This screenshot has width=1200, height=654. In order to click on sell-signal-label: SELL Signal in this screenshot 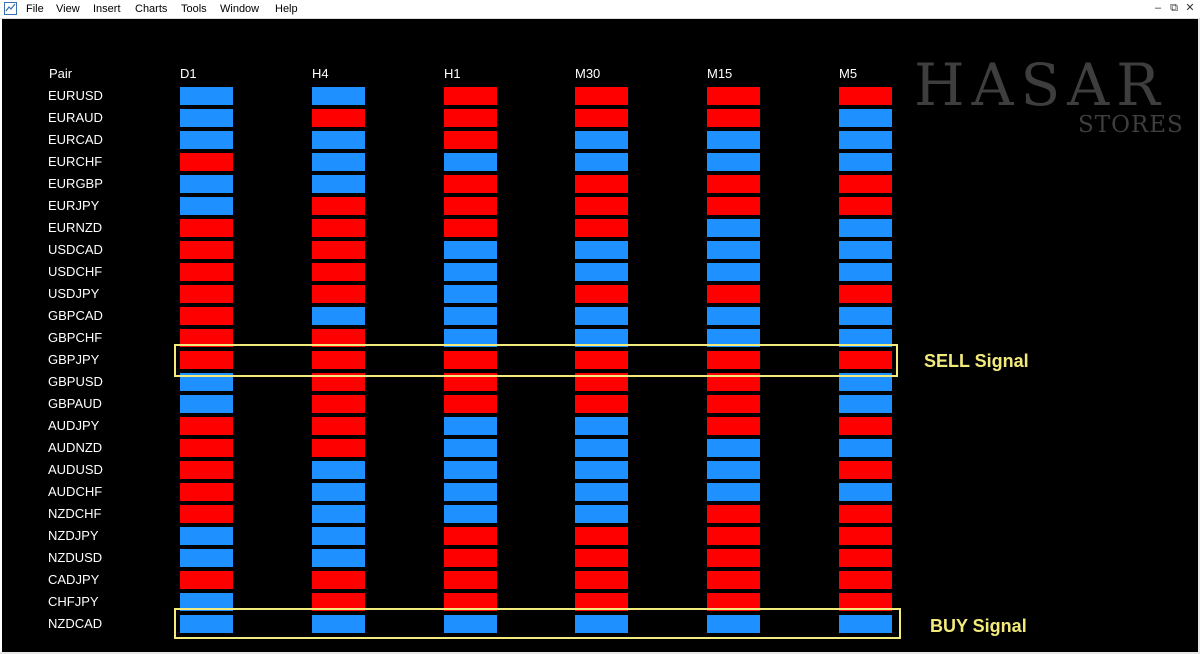, I will do `click(976, 361)`.